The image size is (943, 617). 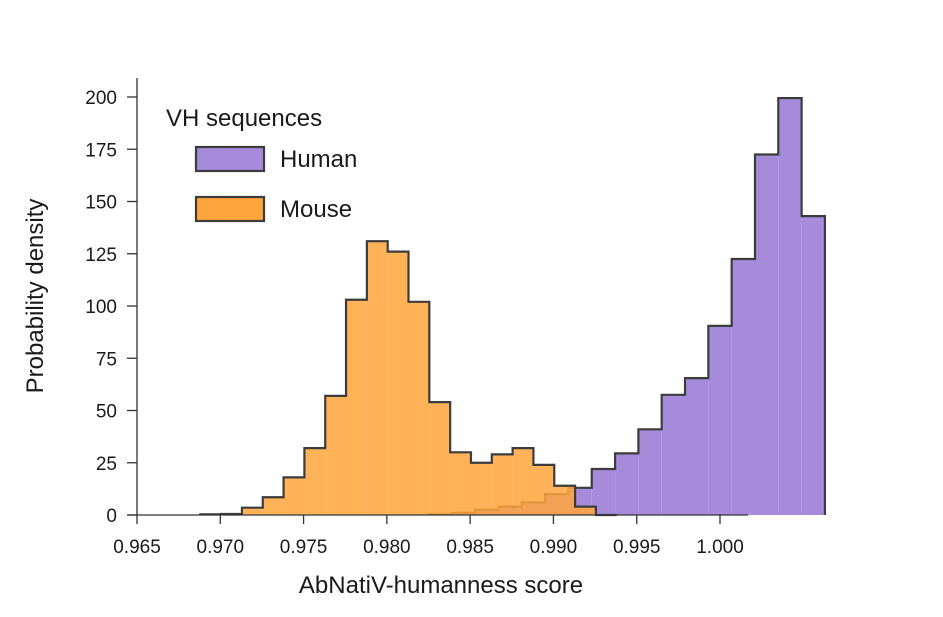 What do you see at coordinates (470, 547) in the screenshot?
I see `x-tick-label: 0.985` at bounding box center [470, 547].